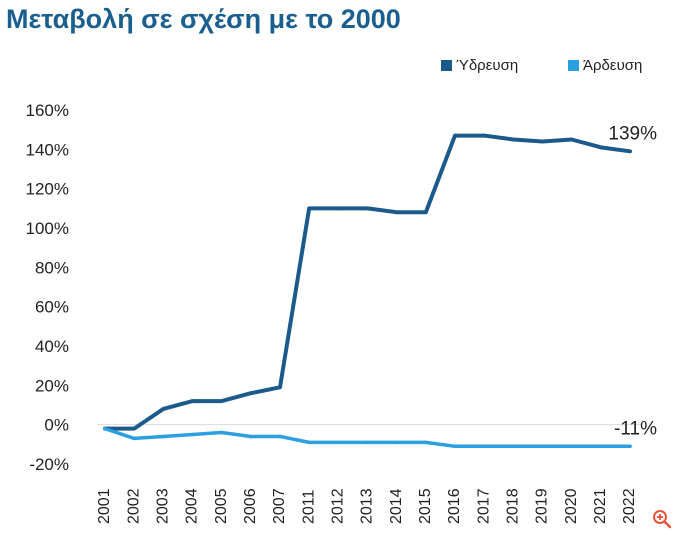  I want to click on chart-title: Μεταβολή σε σχέση με το 2000, so click(203, 19).